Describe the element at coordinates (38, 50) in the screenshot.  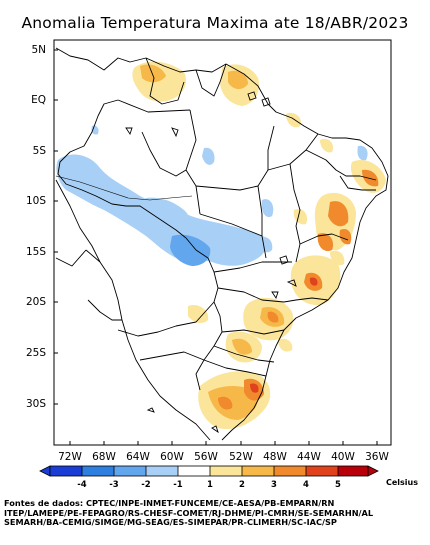
I see `lat-label-5n: 5N` at that location.